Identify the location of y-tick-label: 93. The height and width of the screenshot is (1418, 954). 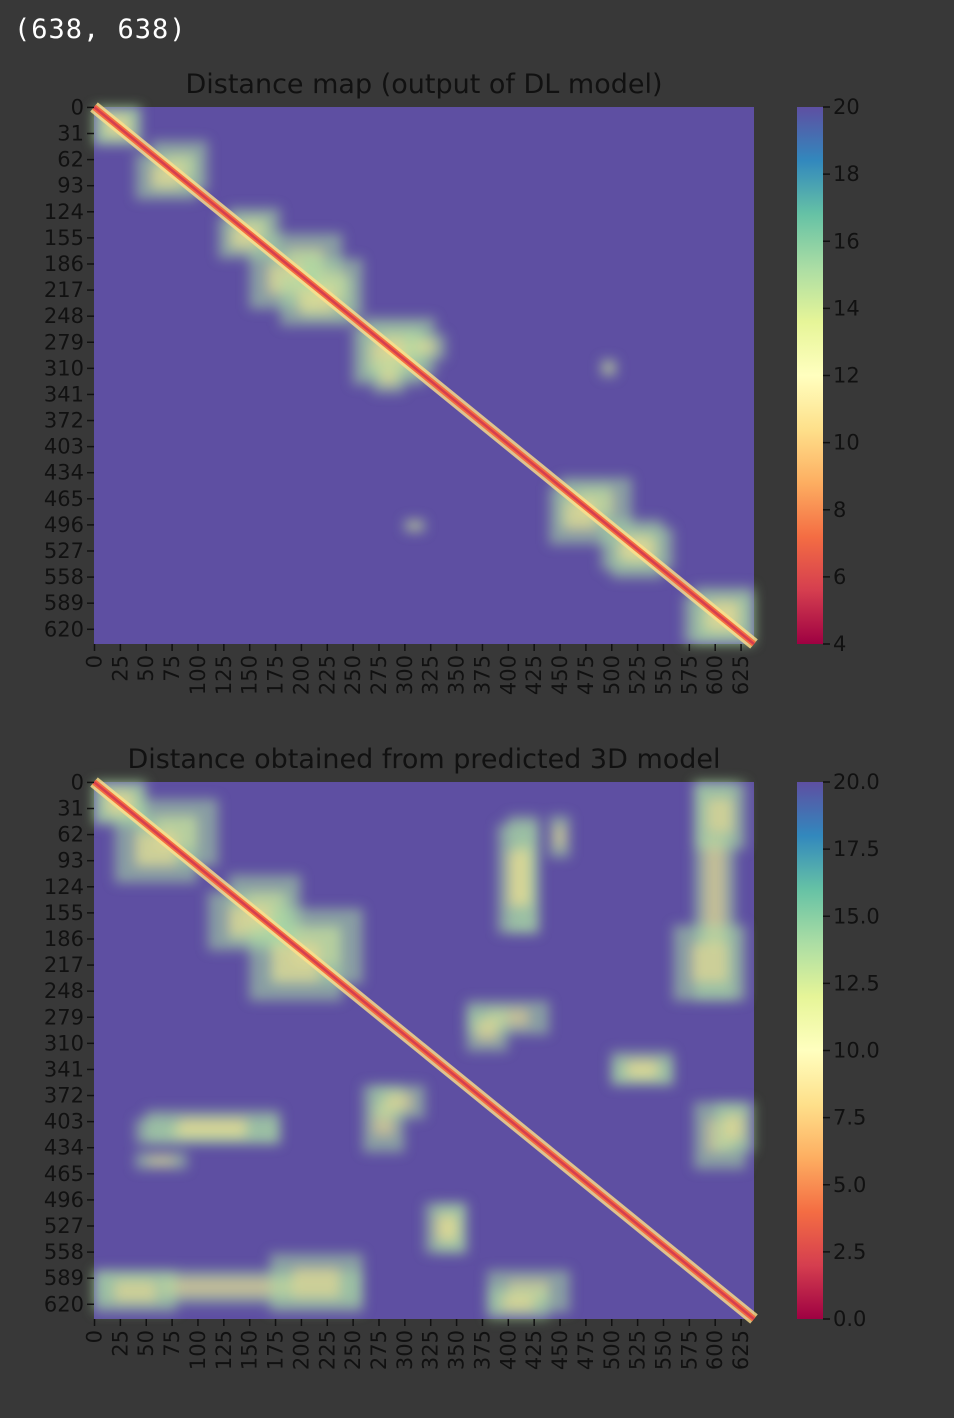
(70, 861).